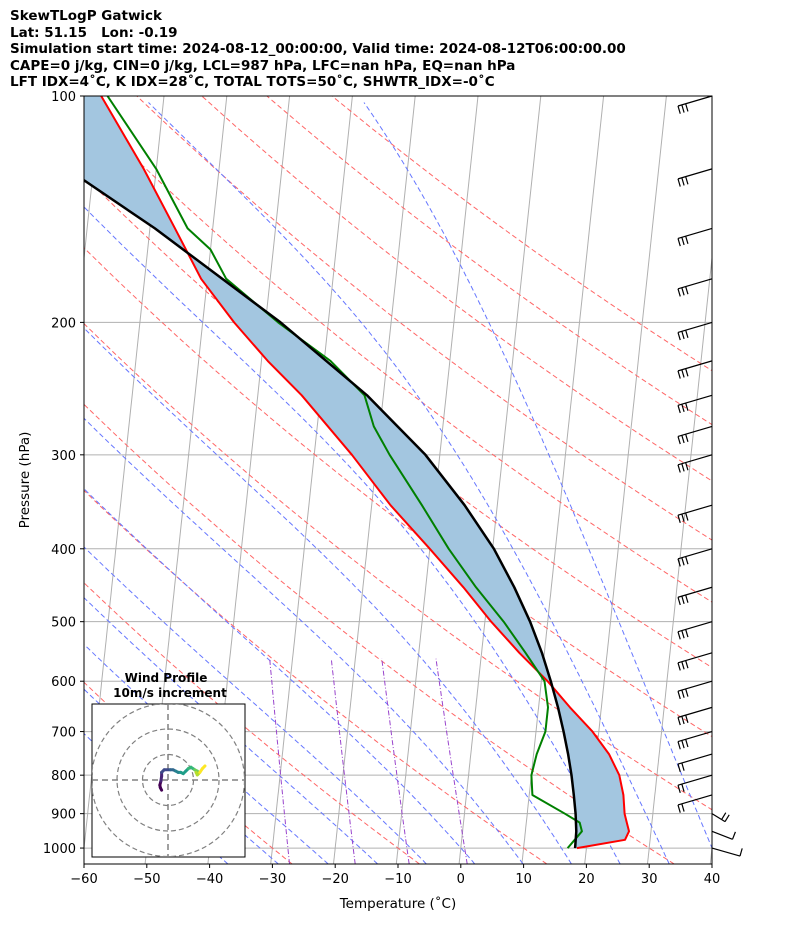 Image resolution: width=794 pixels, height=937 pixels. I want to click on y-tick-label: 200, so click(63, 323).